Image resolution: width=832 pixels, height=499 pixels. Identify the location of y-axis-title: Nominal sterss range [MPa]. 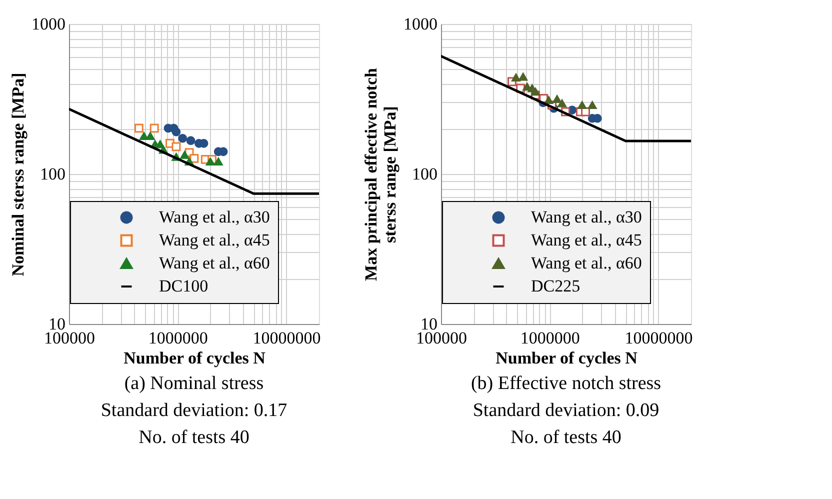
(18, 174).